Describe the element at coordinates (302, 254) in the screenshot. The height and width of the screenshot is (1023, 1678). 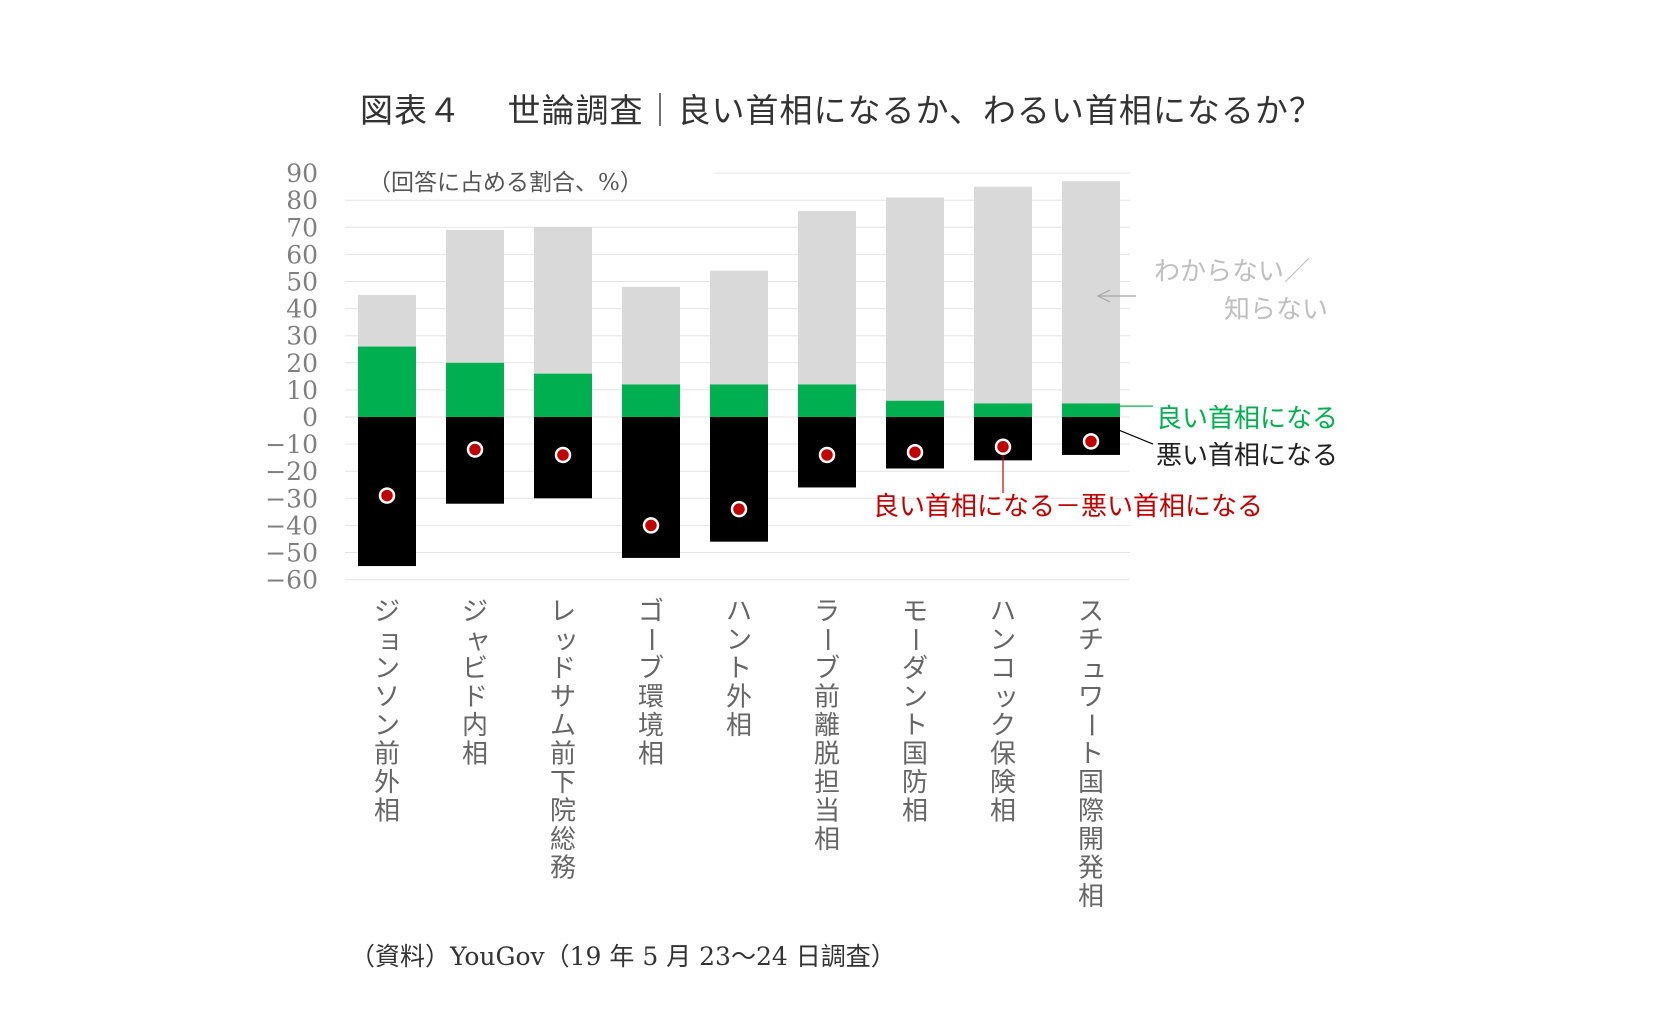
I see `y-tick-label: 60` at that location.